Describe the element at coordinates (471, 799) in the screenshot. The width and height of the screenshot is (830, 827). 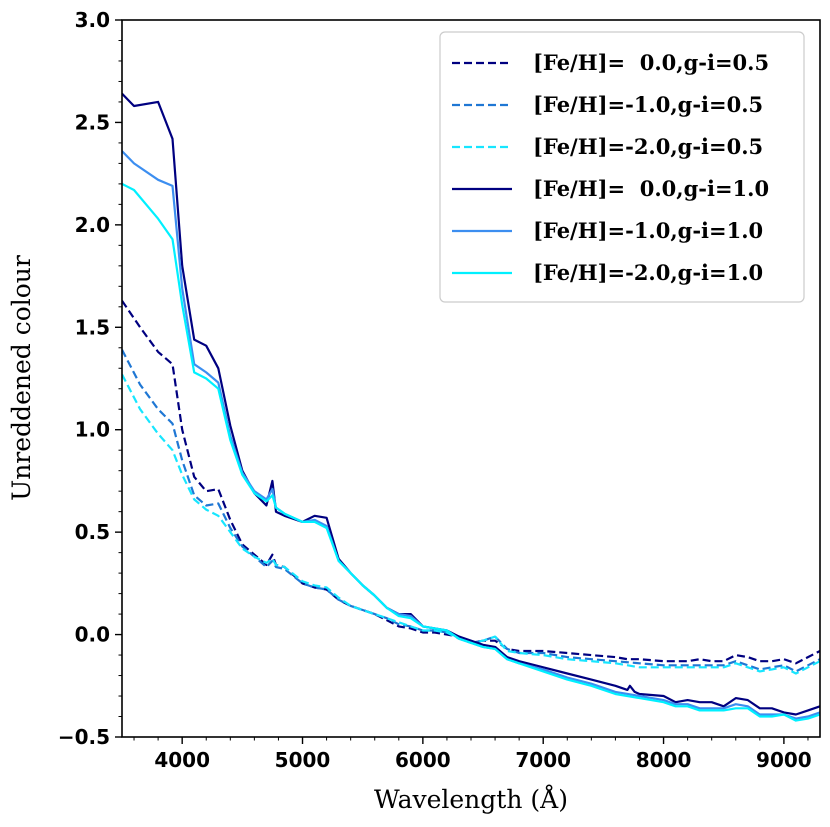
I see `x-axis-label: Wavelength (Å)` at that location.